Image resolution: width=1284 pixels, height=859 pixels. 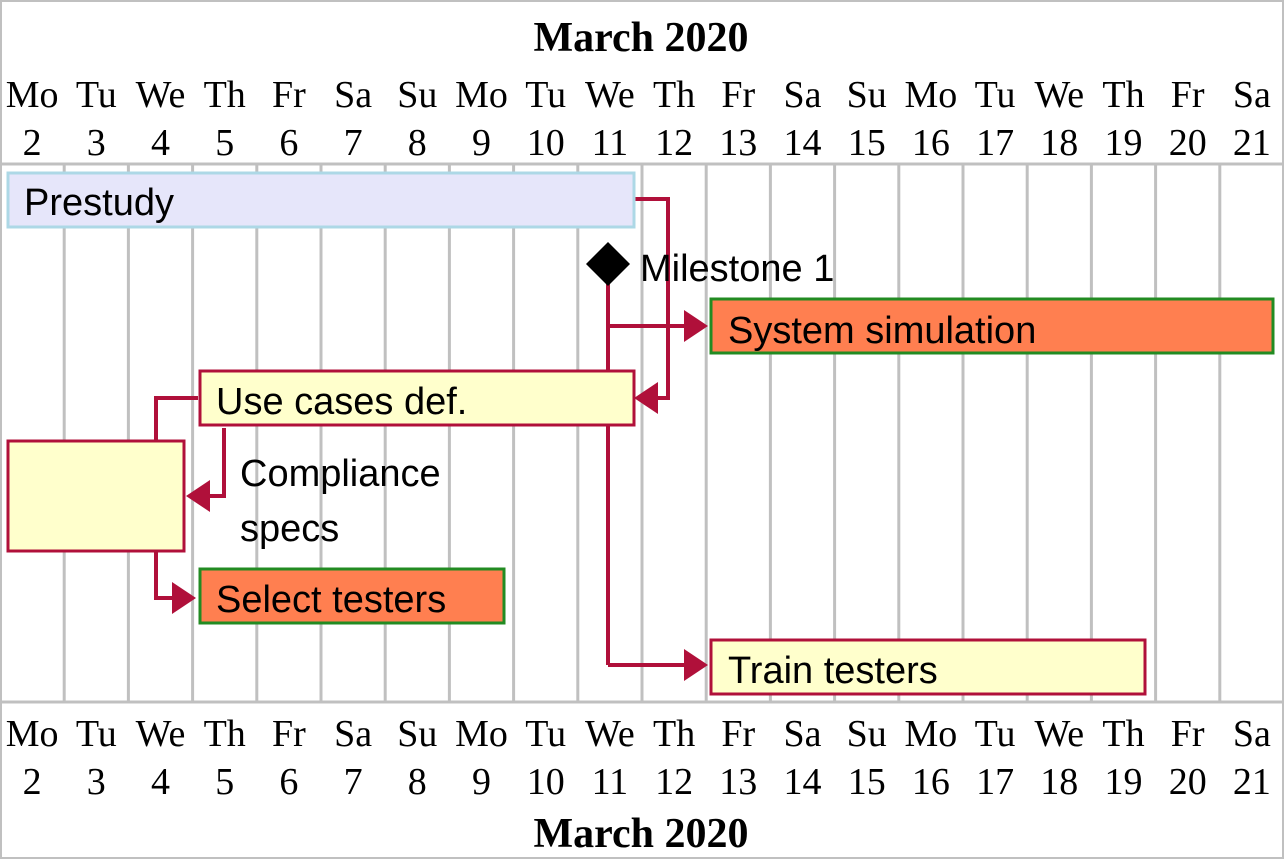 What do you see at coordinates (321, 200) in the screenshot?
I see `task-bar-prestudy` at bounding box center [321, 200].